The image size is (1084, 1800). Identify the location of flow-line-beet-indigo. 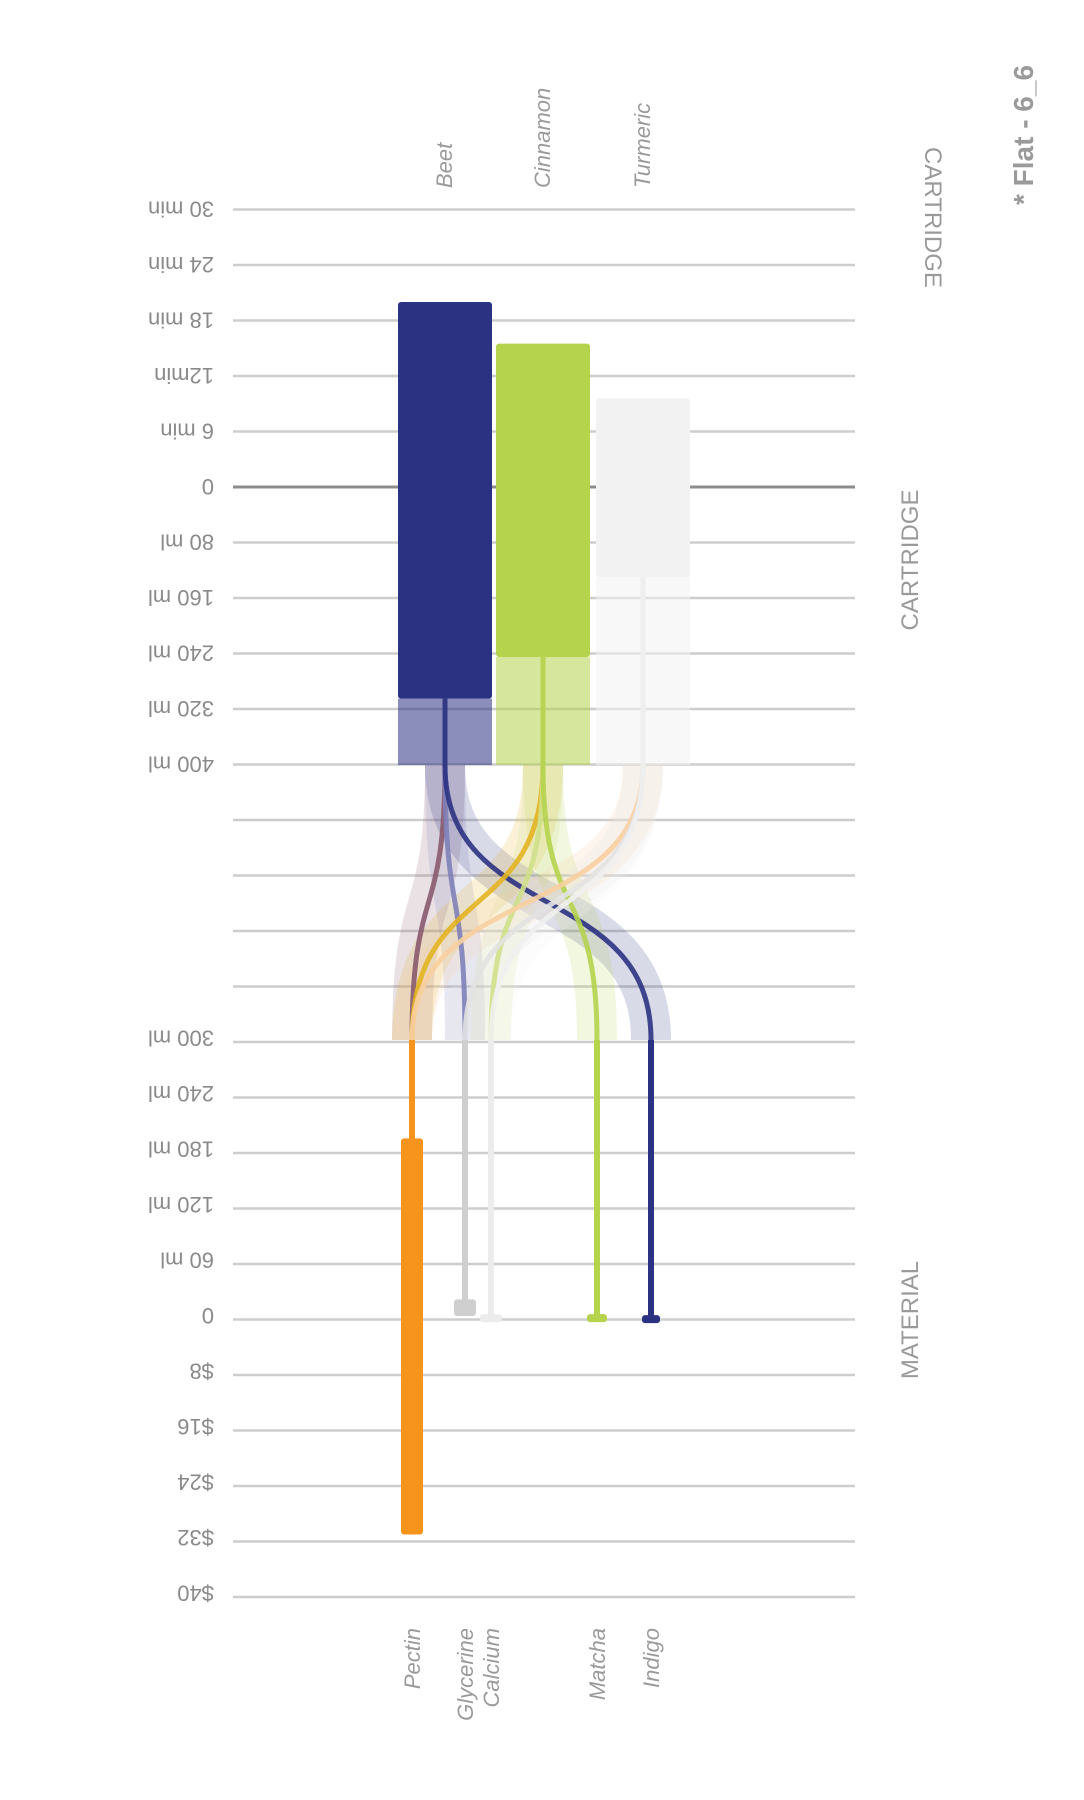
(548, 1007).